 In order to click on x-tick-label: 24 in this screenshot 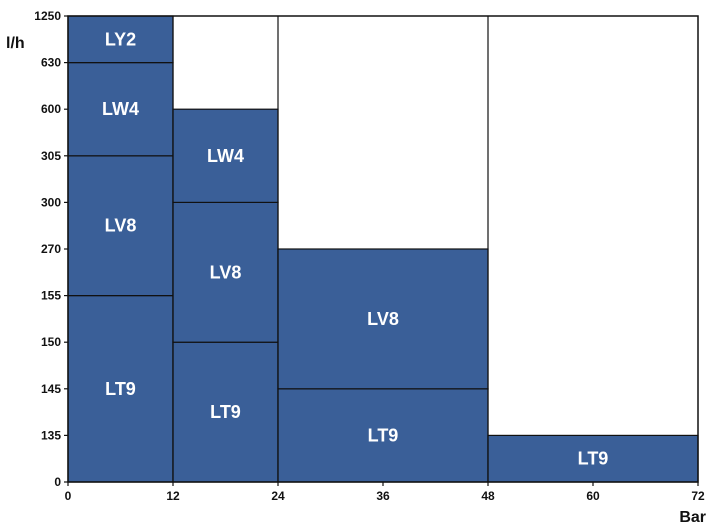, I will do `click(278, 496)`.